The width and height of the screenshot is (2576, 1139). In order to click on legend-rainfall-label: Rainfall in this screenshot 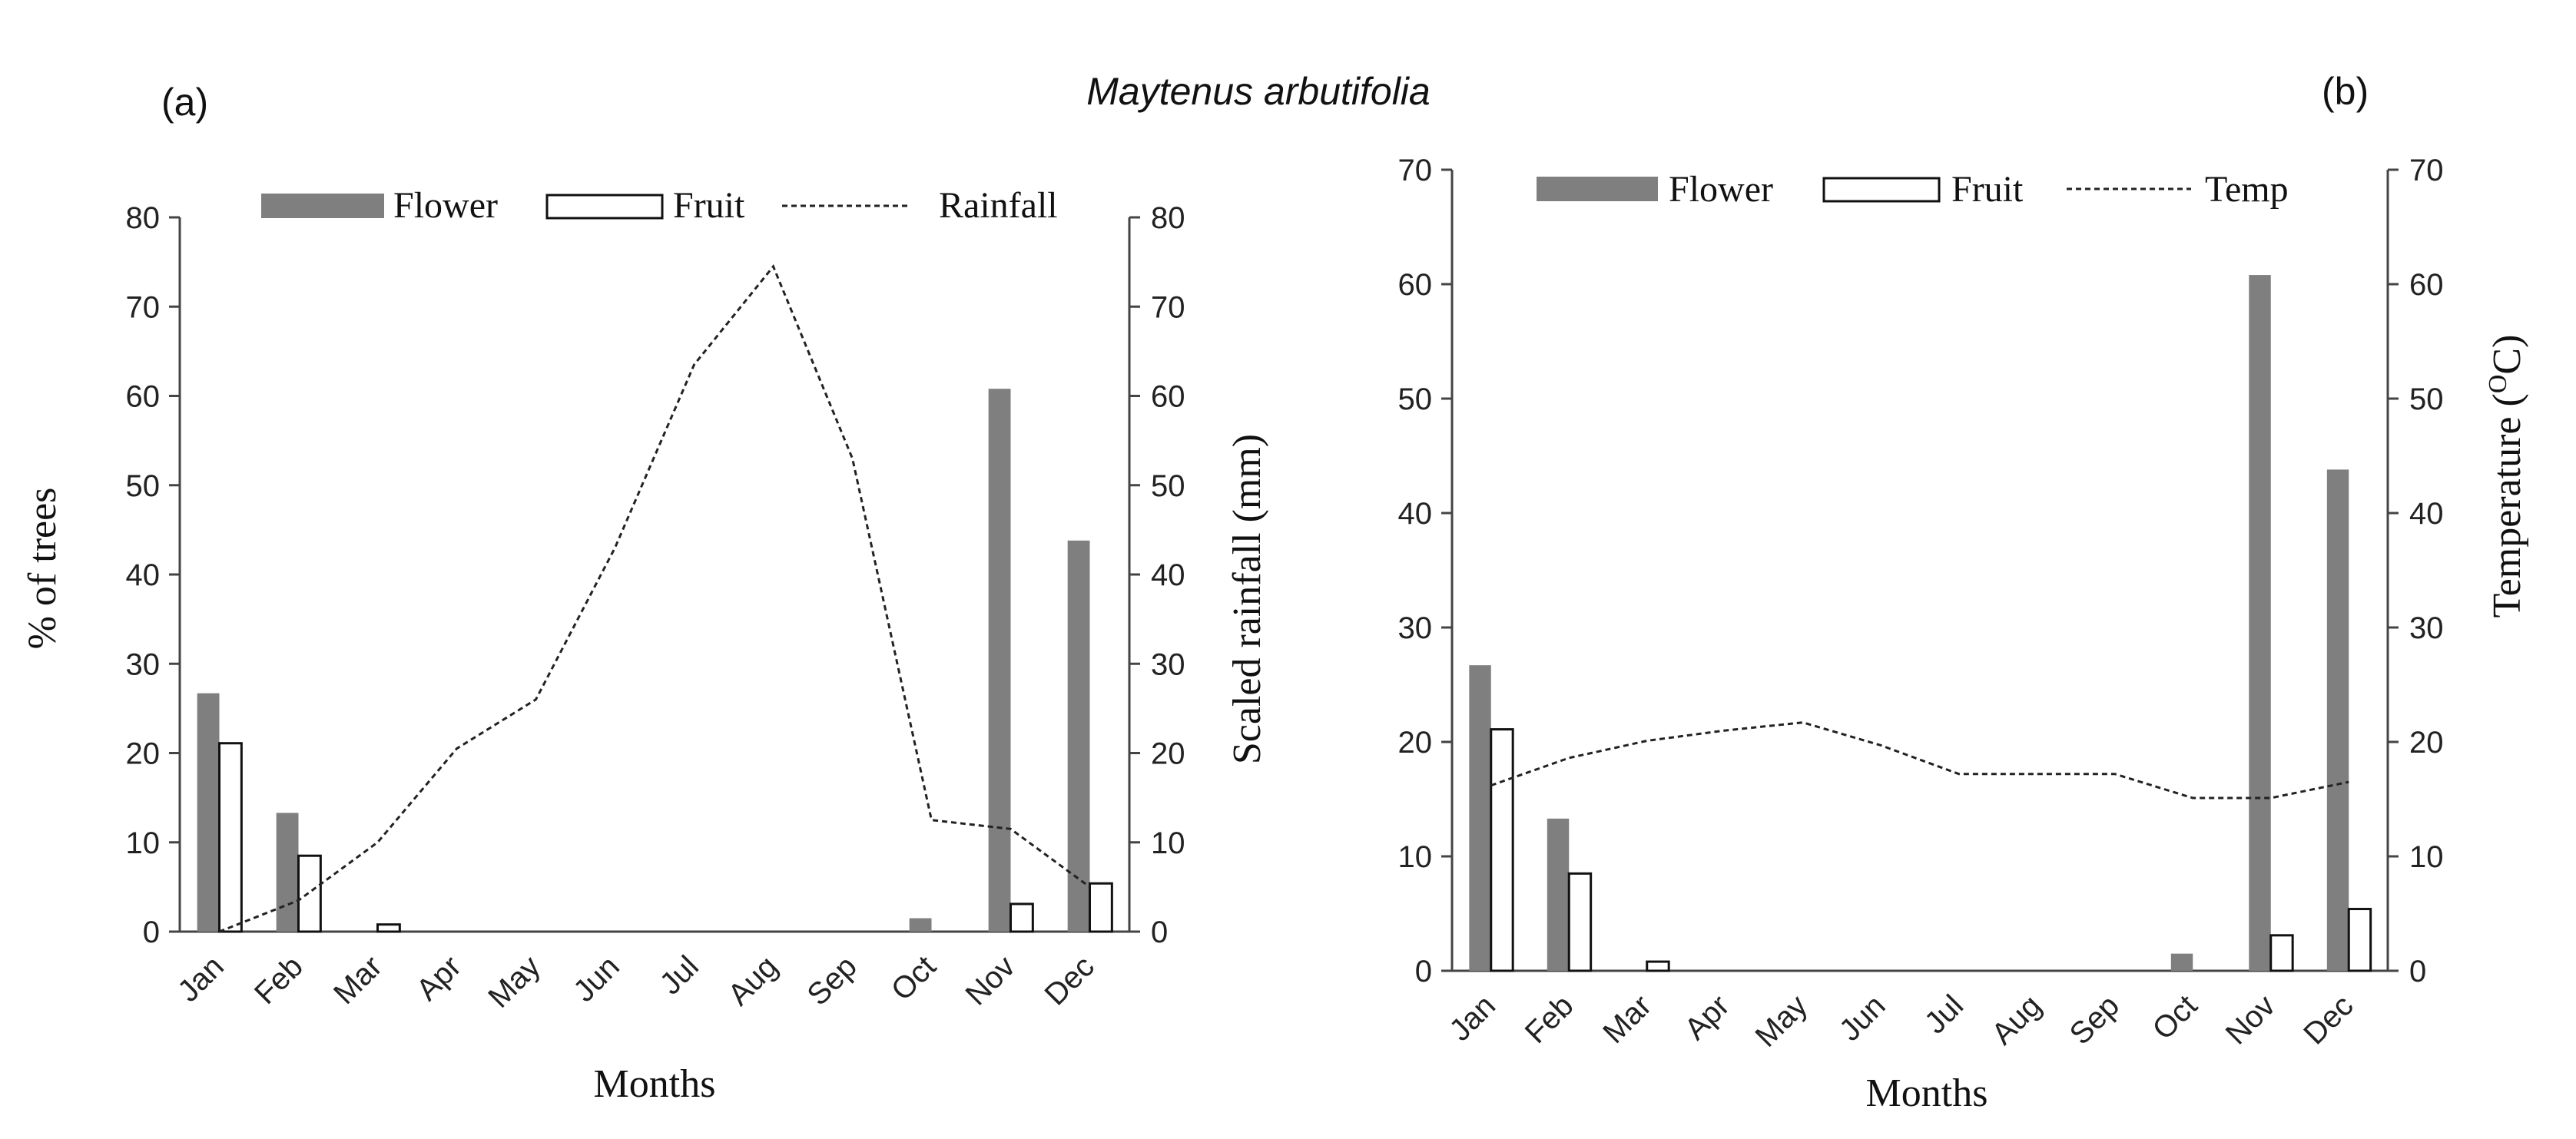, I will do `click(998, 205)`.